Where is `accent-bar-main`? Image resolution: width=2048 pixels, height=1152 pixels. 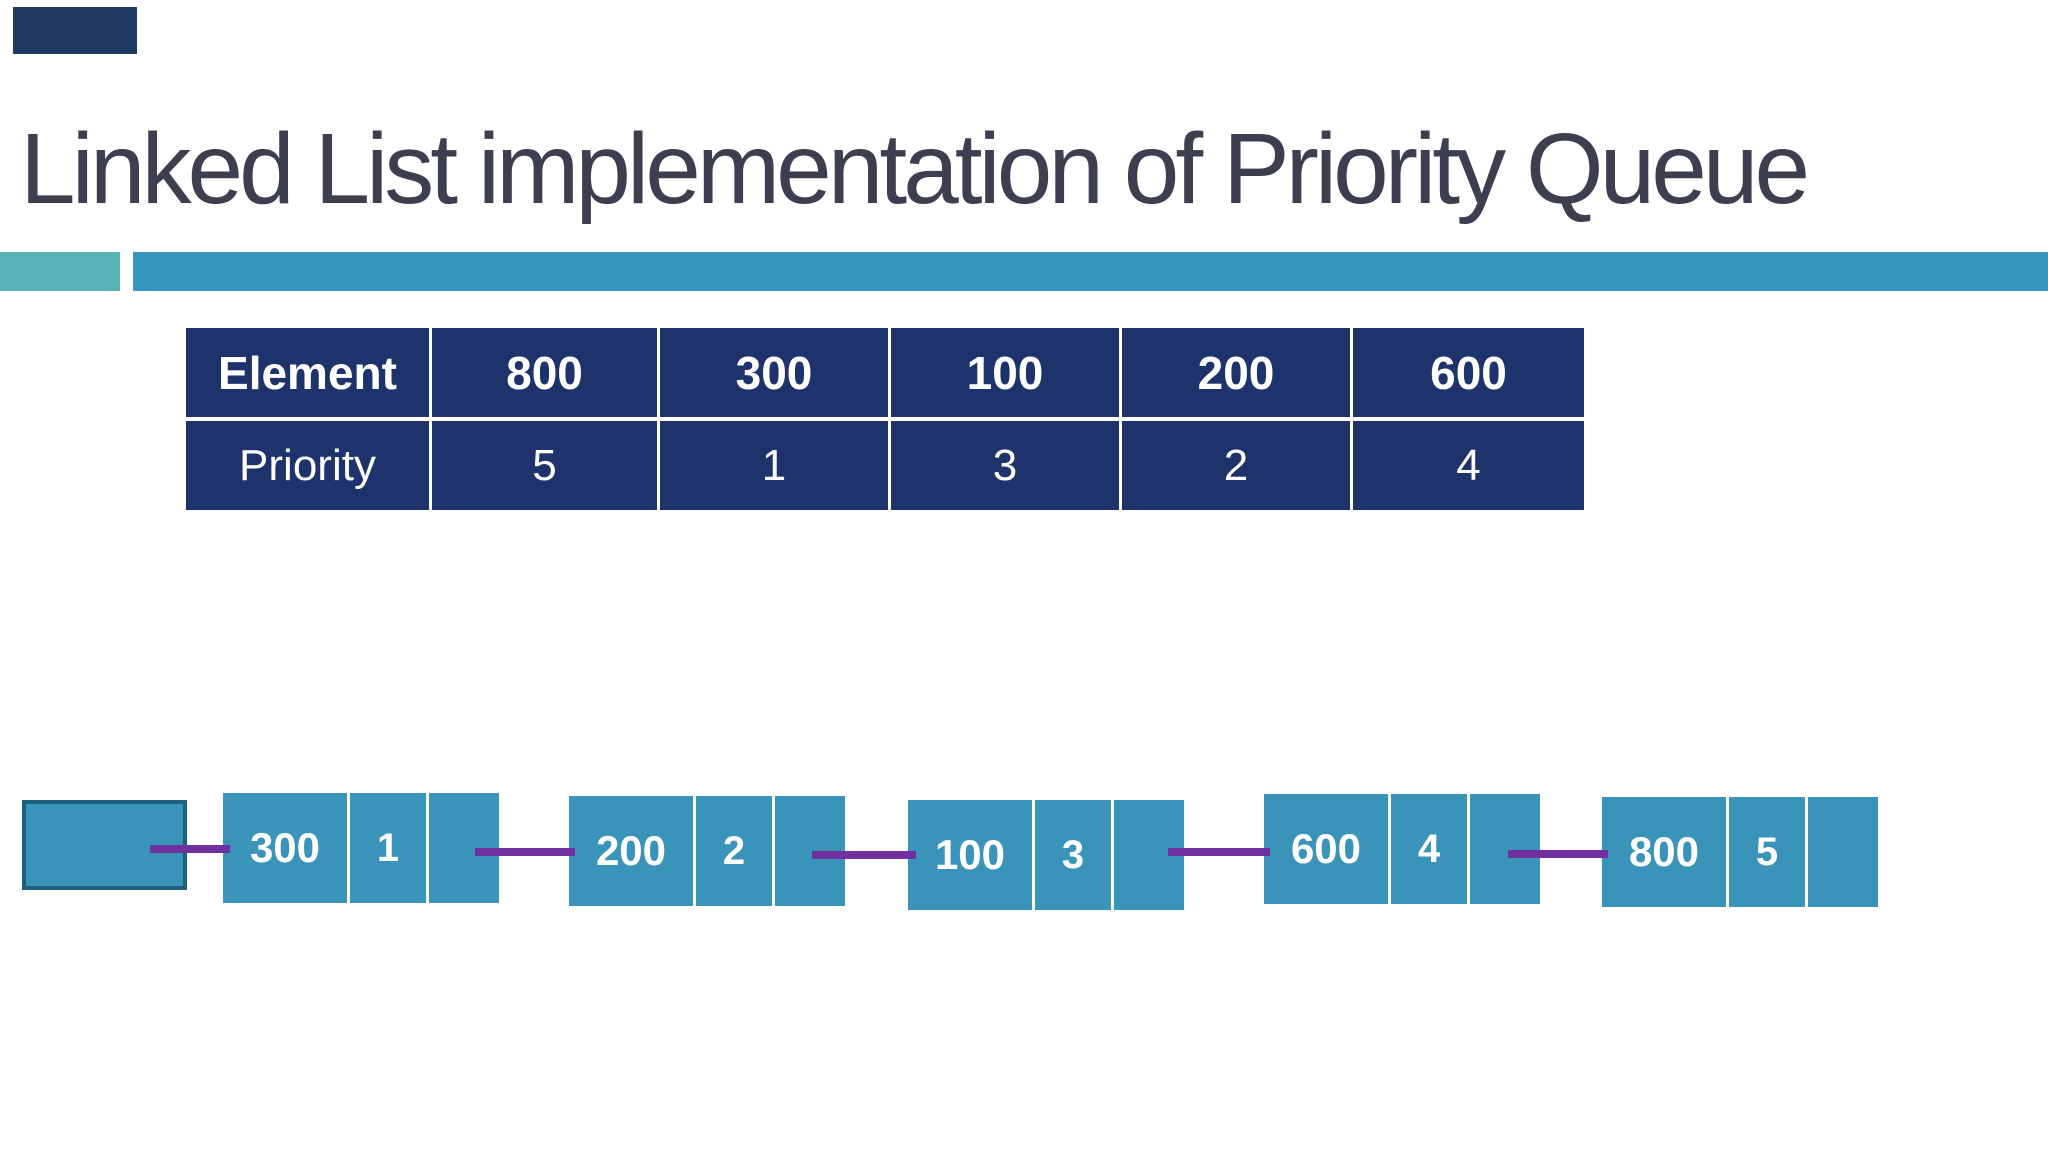 accent-bar-main is located at coordinates (1090, 271).